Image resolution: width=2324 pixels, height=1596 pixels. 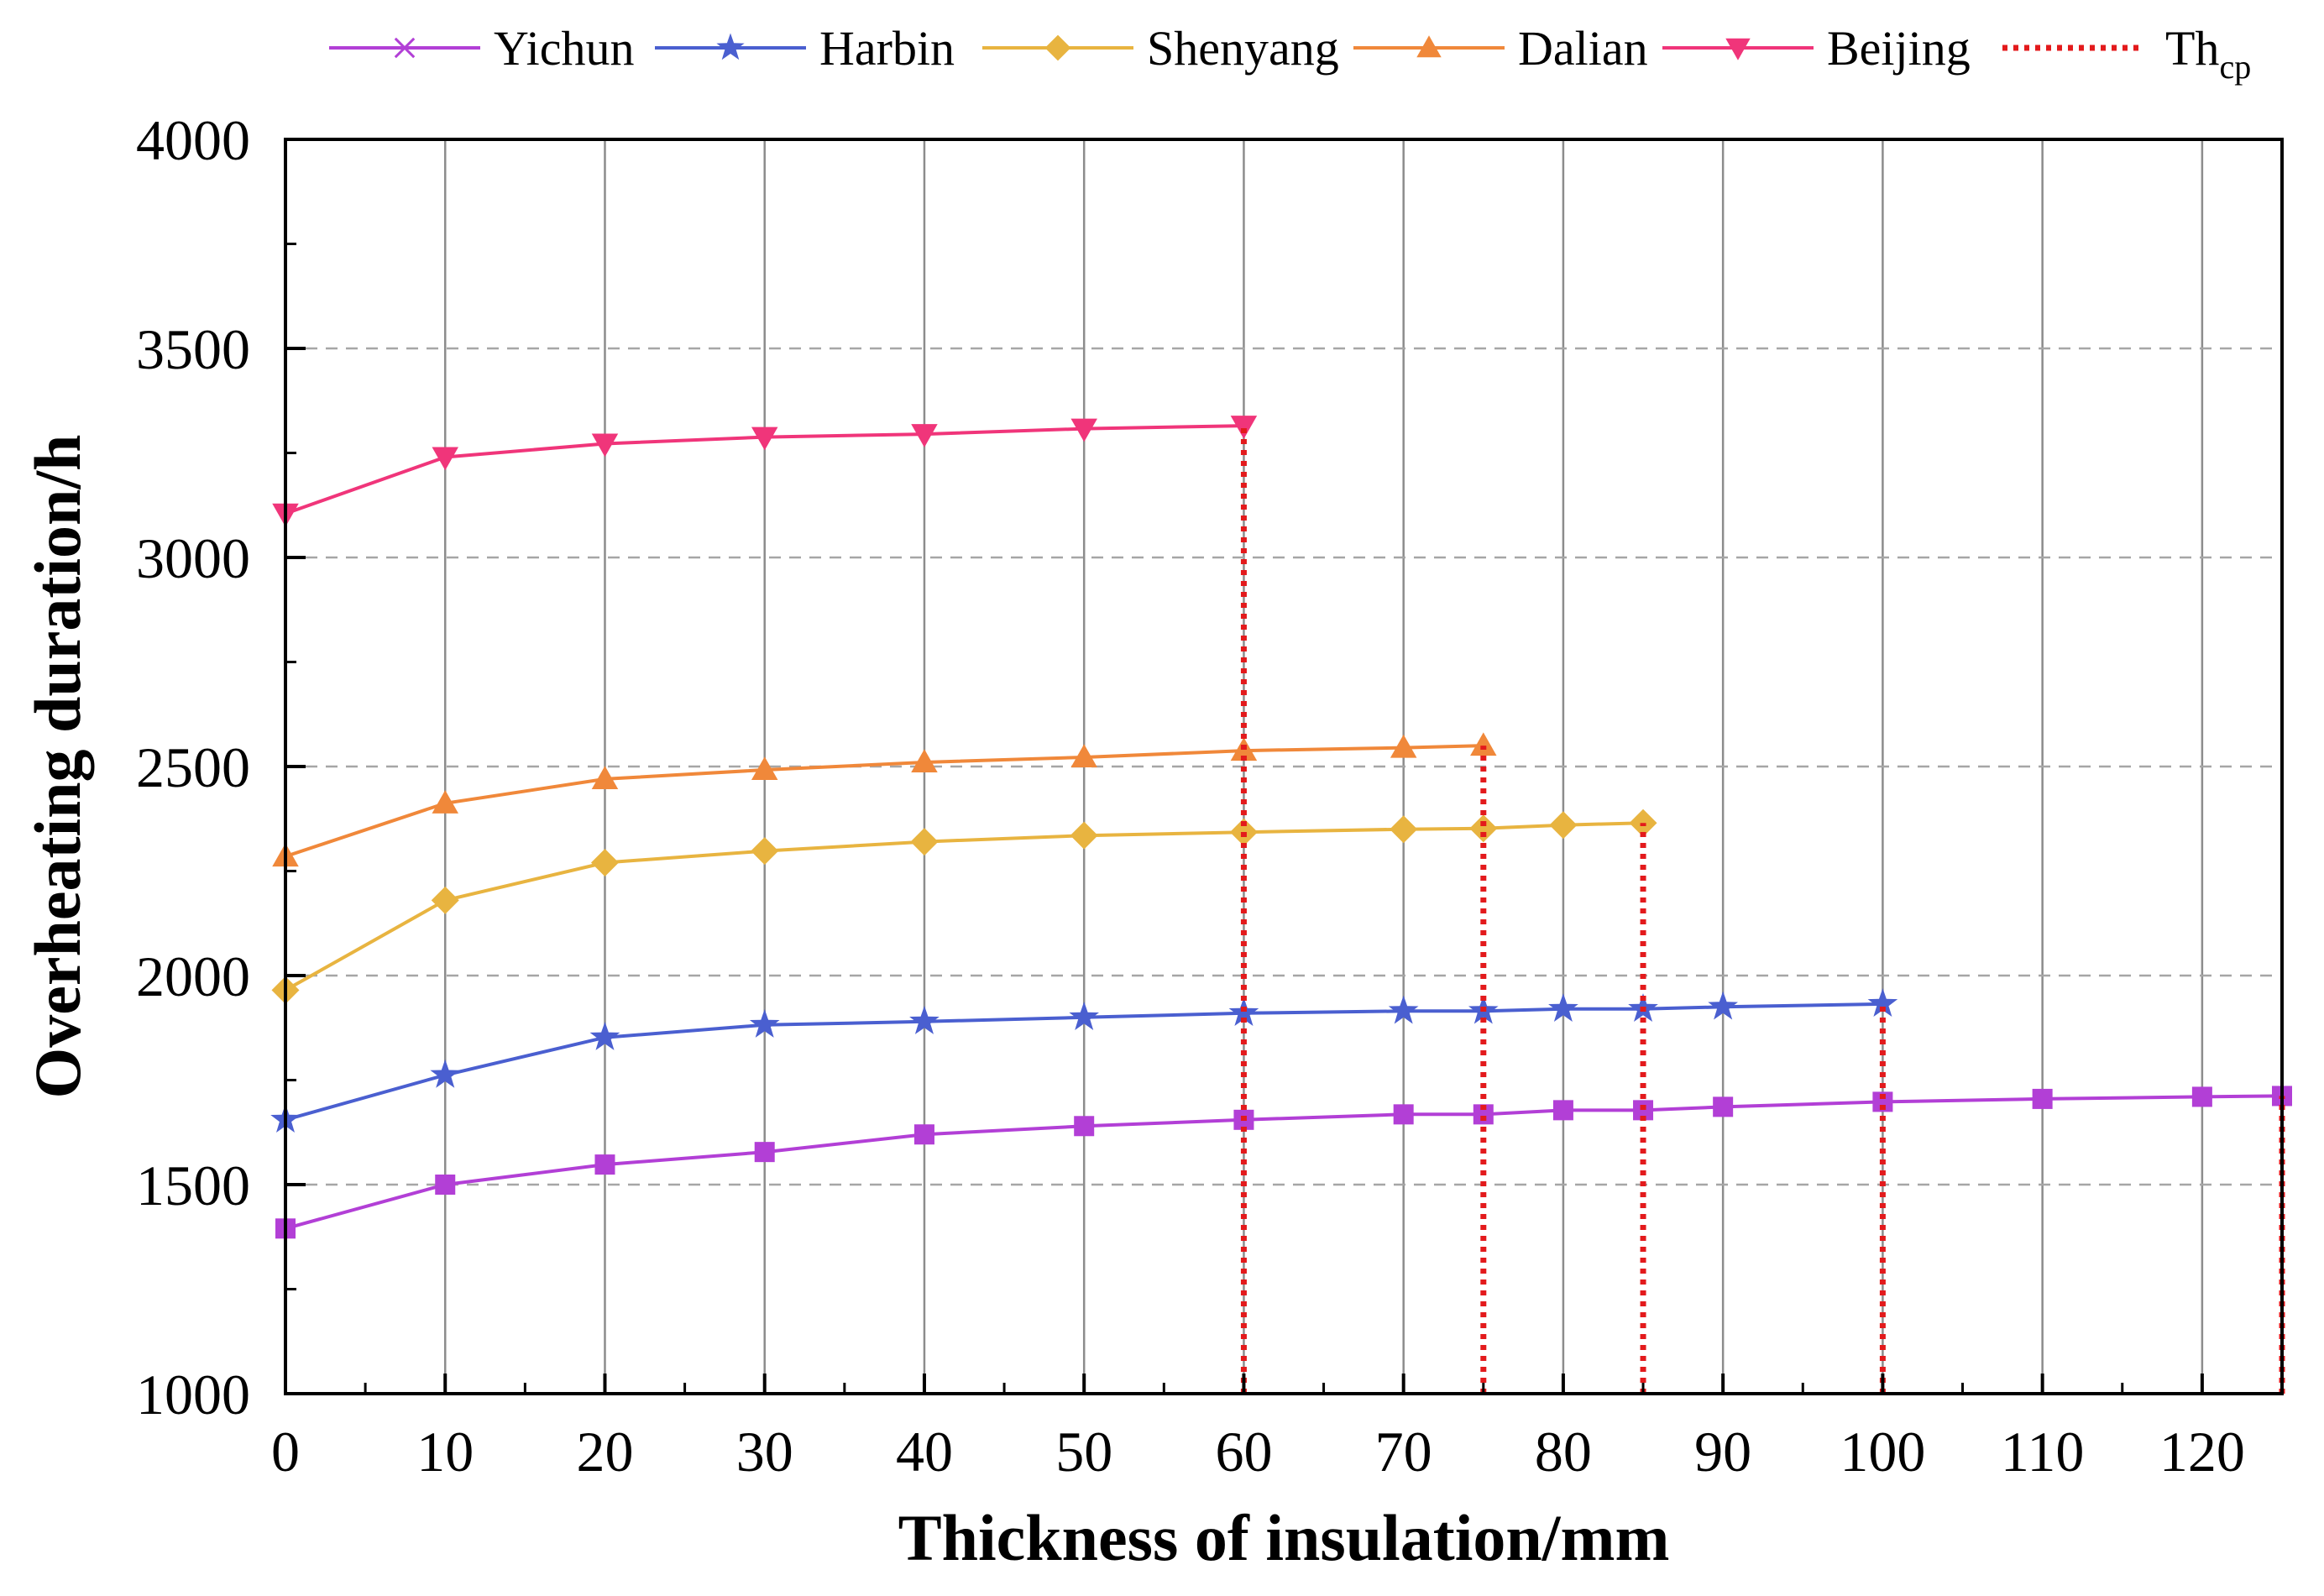 I want to click on y-tick-label: 1500, so click(x=193, y=1185).